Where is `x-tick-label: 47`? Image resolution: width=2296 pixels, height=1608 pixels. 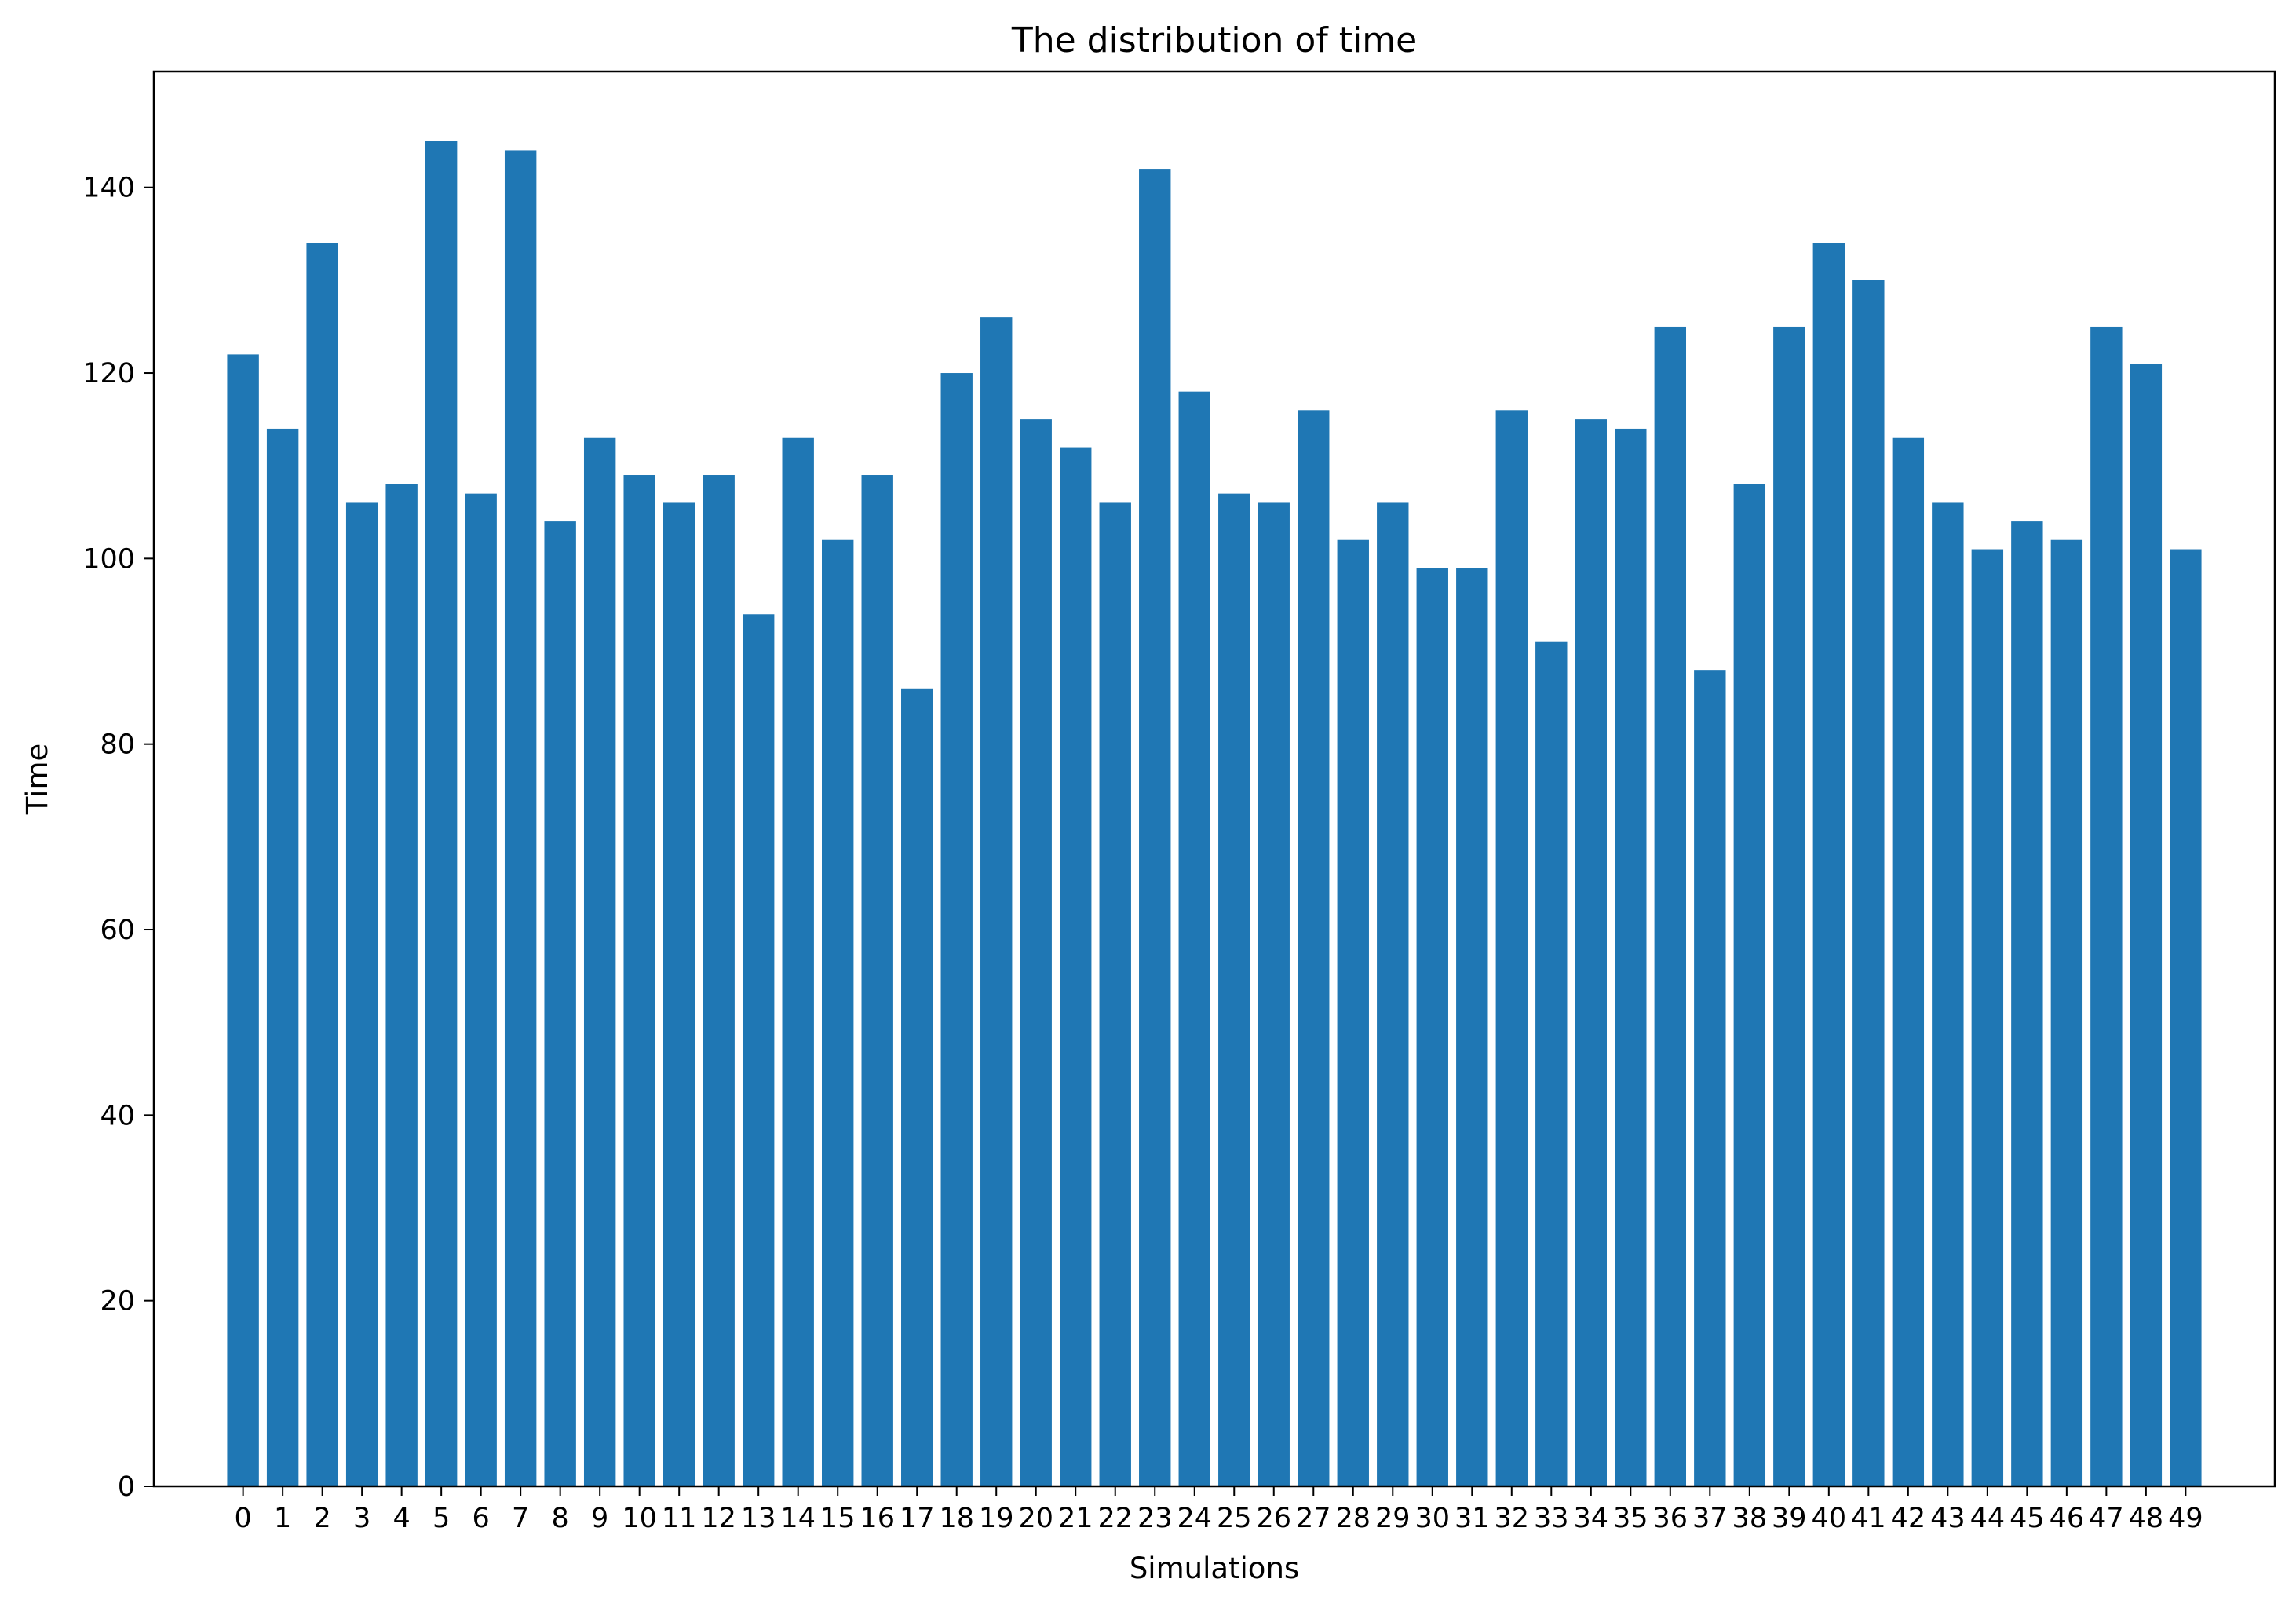
x-tick-label: 47 is located at coordinates (2106, 1518).